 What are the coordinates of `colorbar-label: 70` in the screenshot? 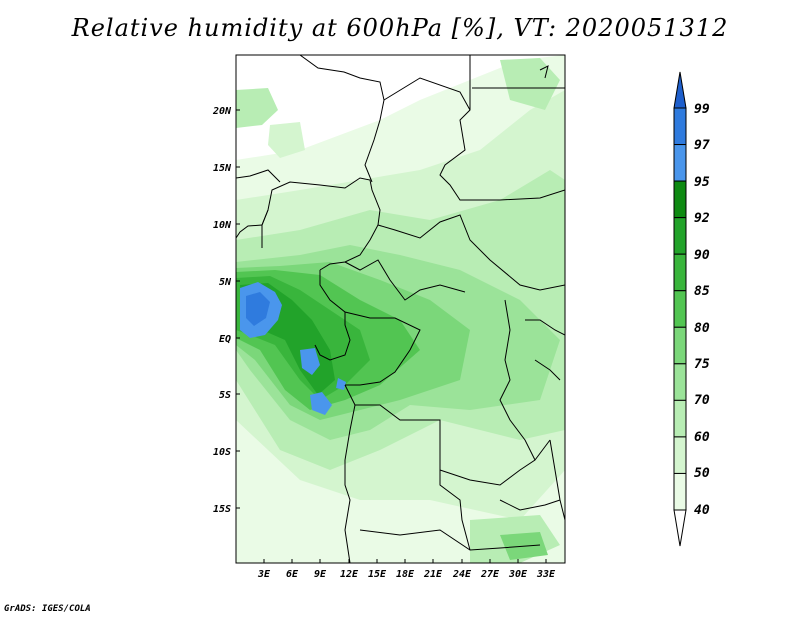 It's located at (702, 400).